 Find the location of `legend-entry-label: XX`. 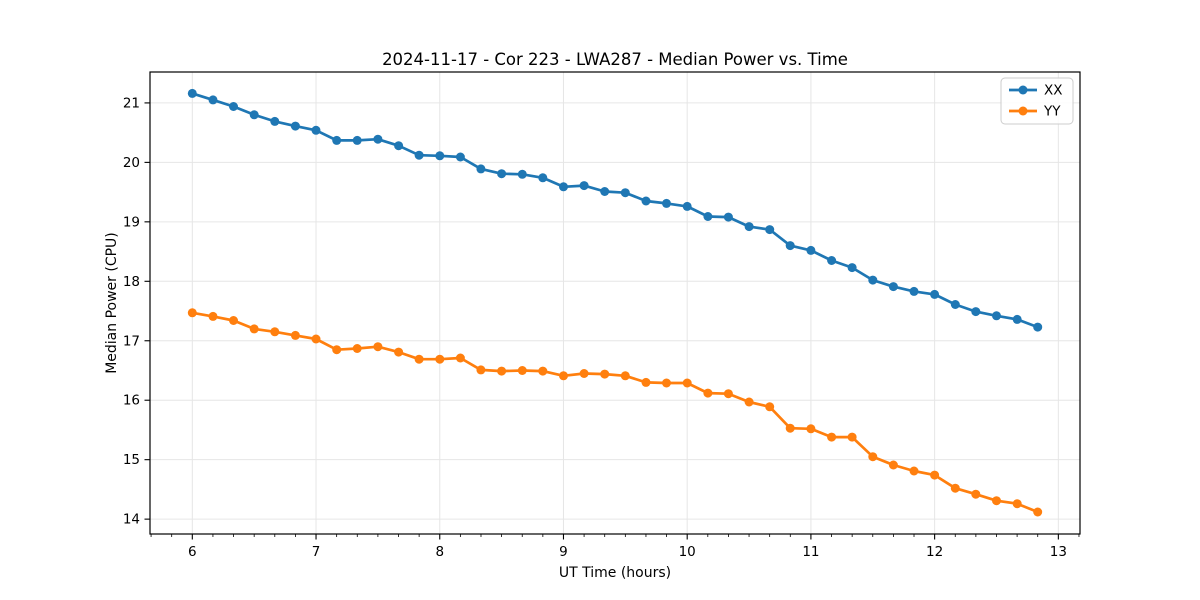

legend-entry-label: XX is located at coordinates (1053, 91).